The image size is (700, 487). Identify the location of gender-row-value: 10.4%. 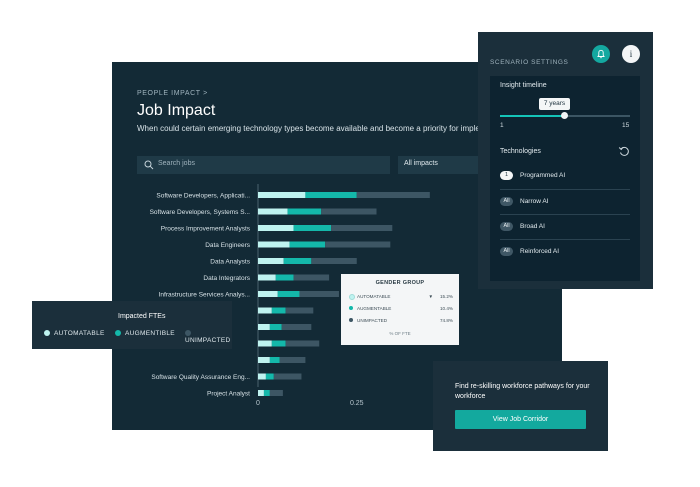
(446, 308).